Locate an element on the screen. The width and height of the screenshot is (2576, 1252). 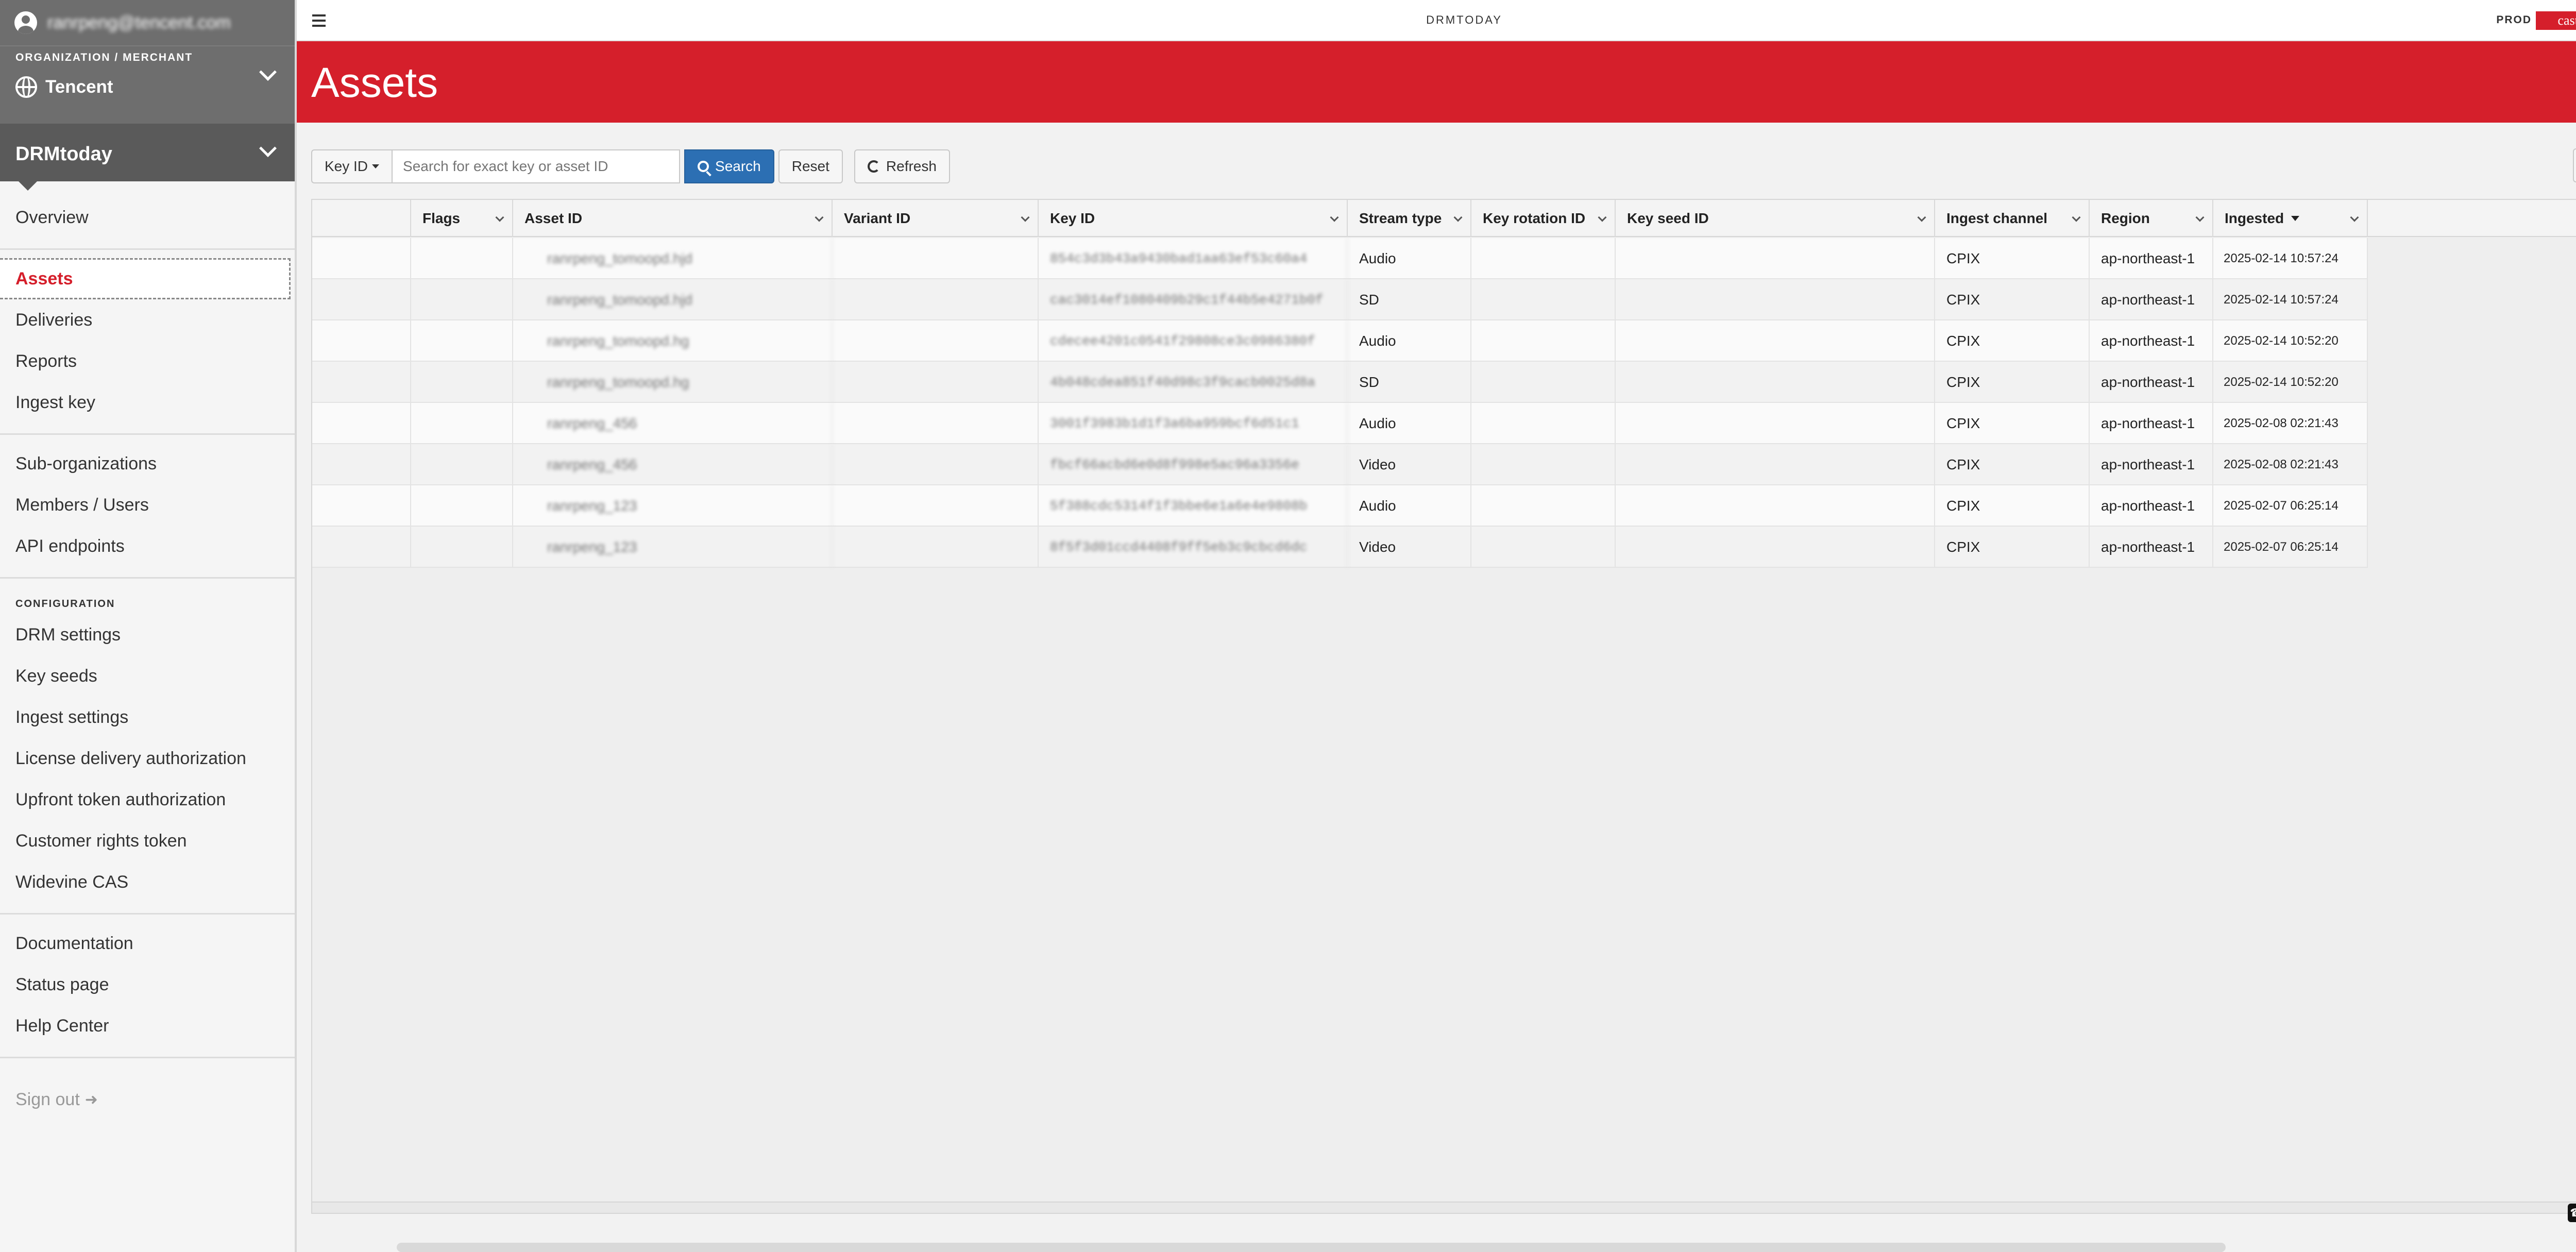
sidebar-item-reports: Reports is located at coordinates (46, 361).